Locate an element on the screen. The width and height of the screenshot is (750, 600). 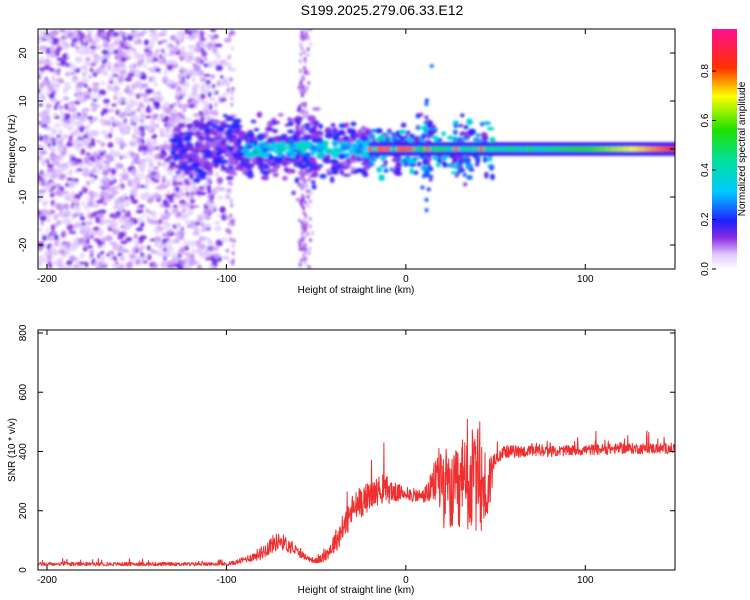
spectrogram-ytick-label: -10 is located at coordinates (23, 196).